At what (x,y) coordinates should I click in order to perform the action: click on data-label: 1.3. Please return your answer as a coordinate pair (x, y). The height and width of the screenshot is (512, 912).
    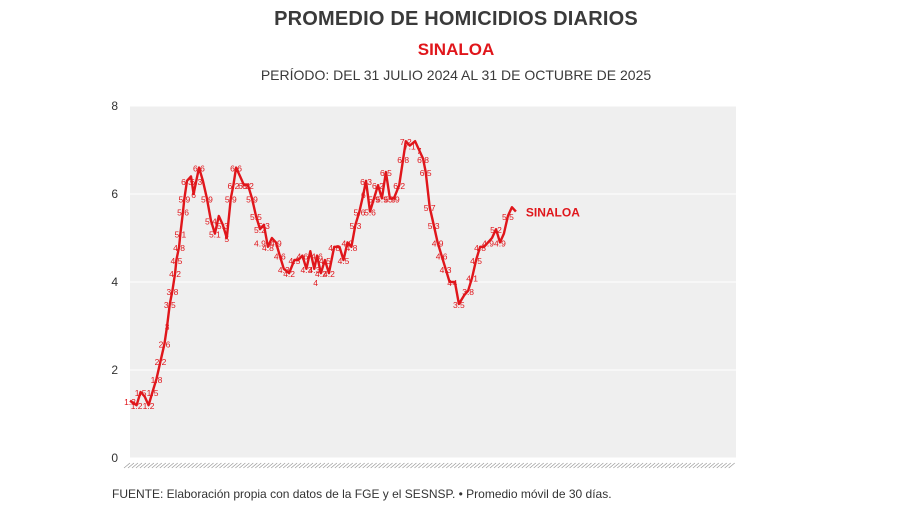
    Looking at the image, I should click on (130, 402).